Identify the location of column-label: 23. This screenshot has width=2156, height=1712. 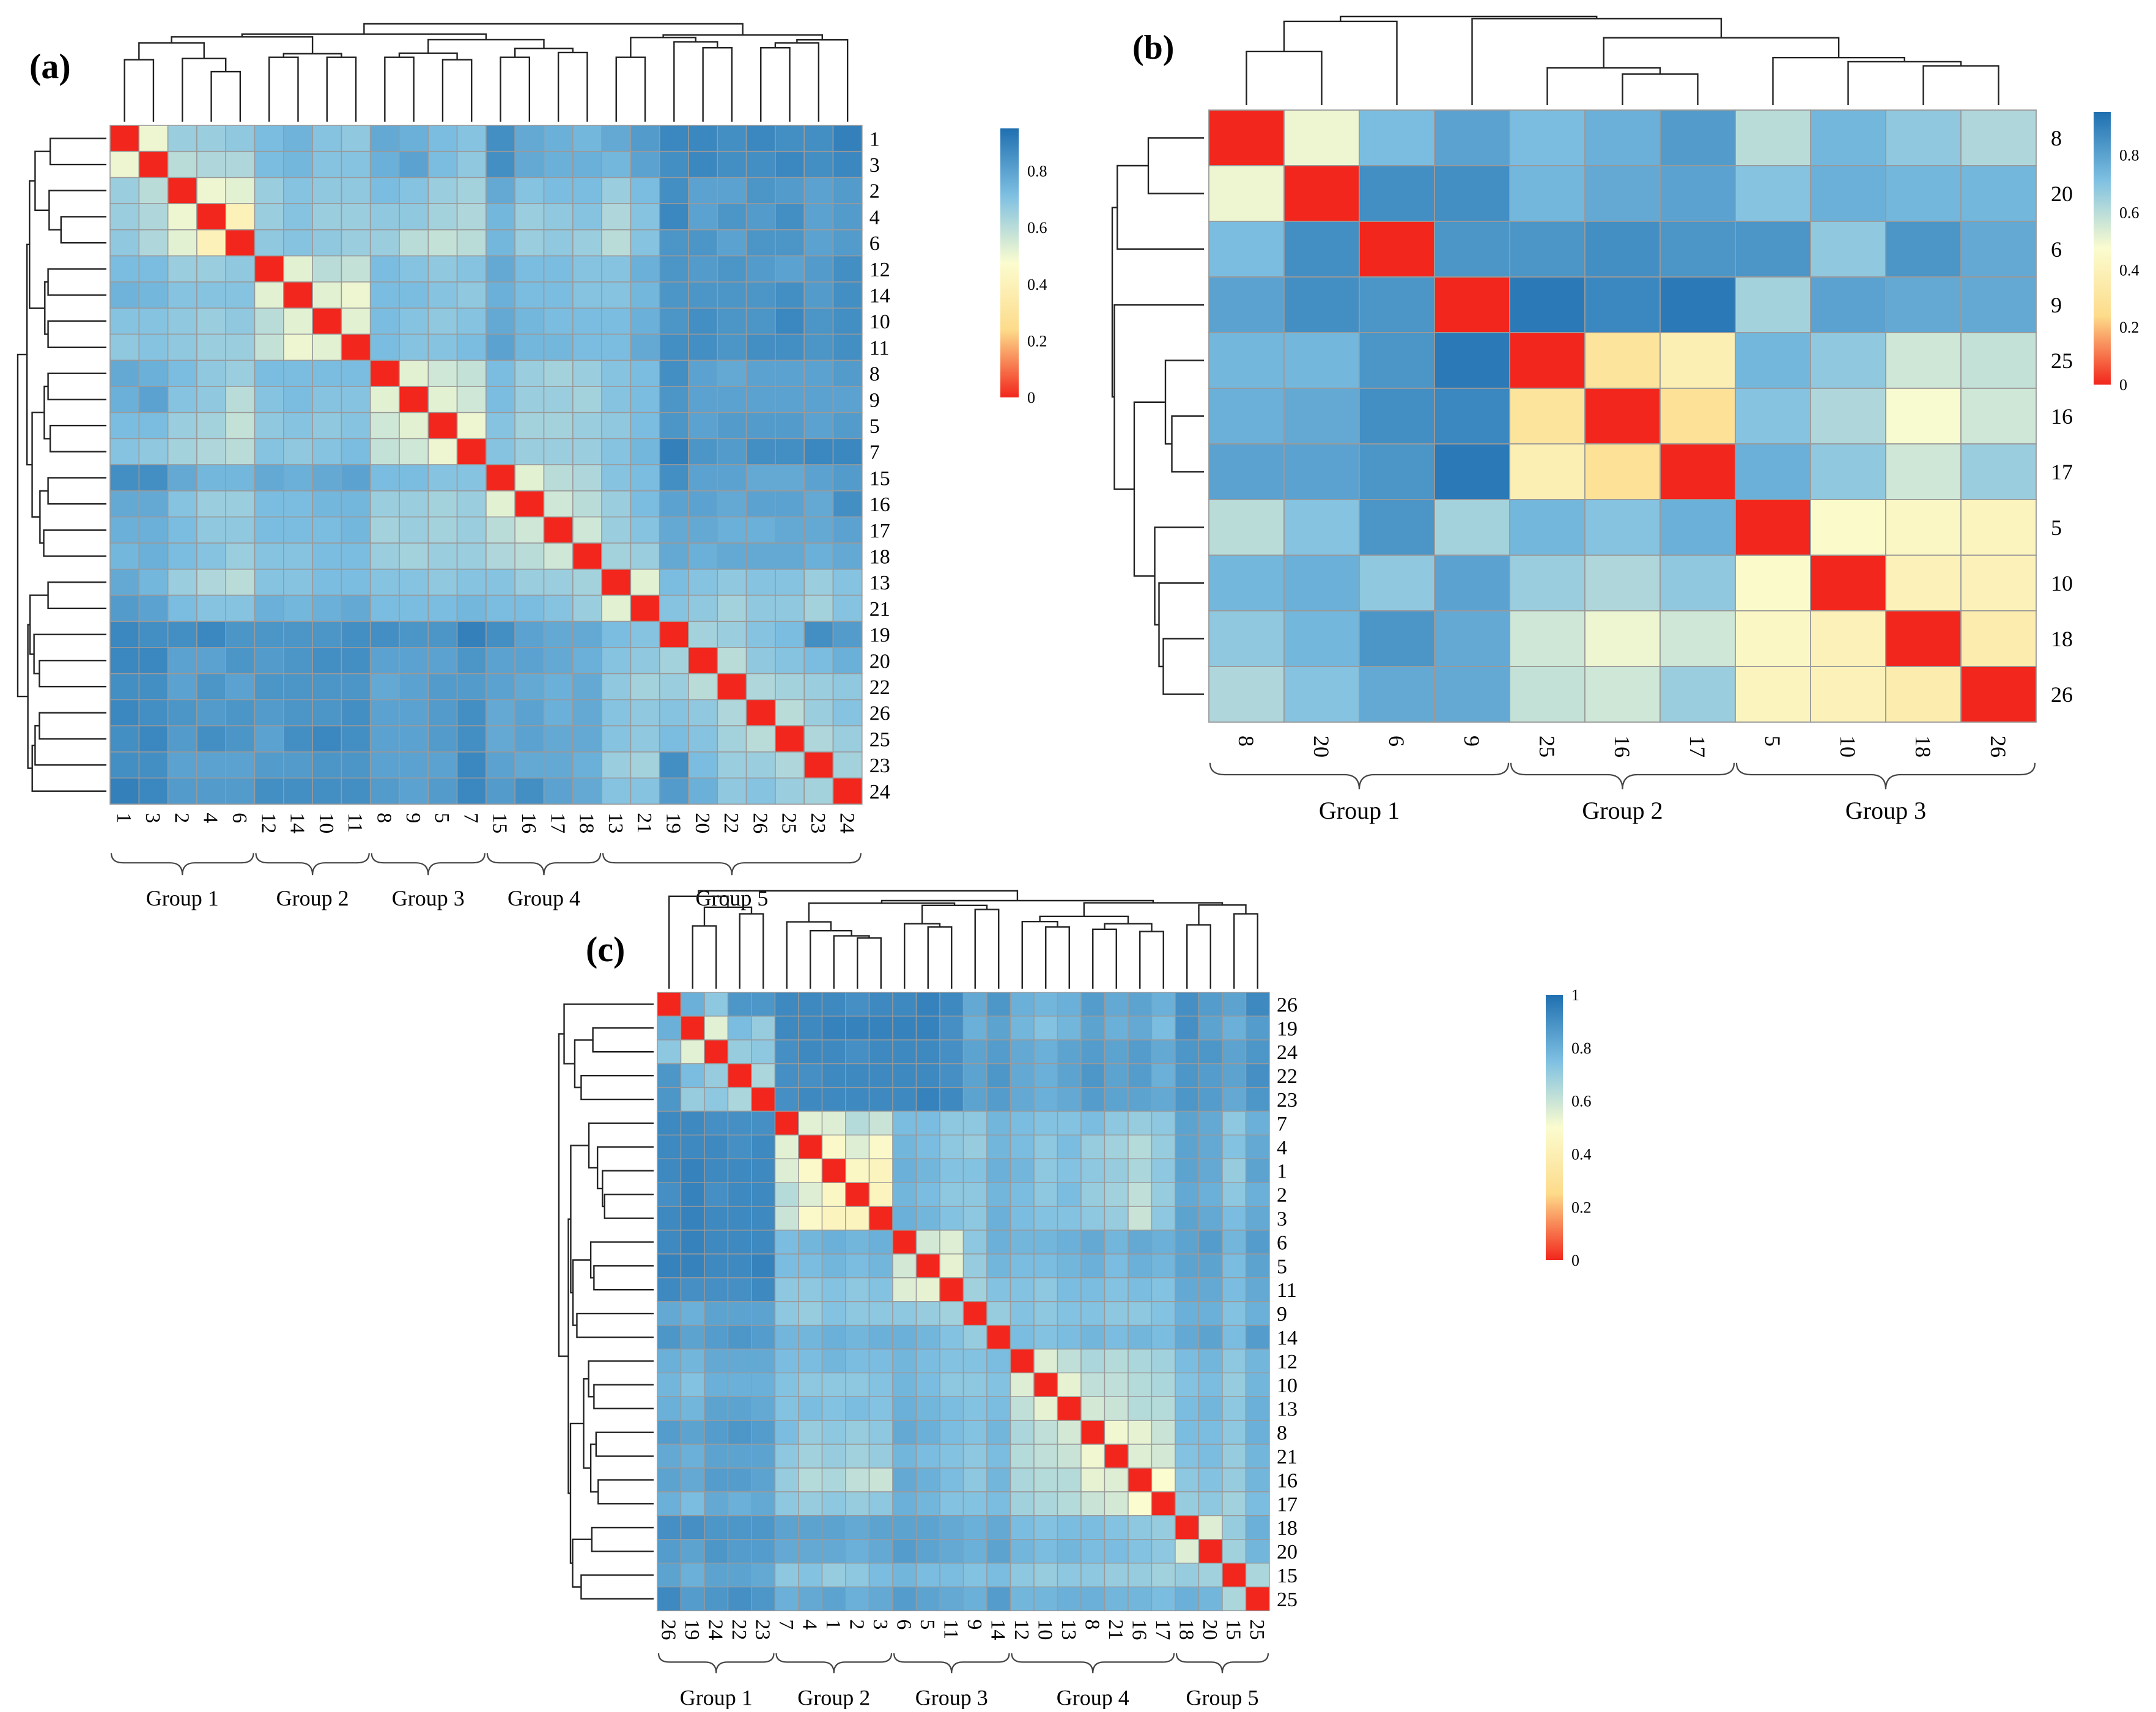
(818, 823).